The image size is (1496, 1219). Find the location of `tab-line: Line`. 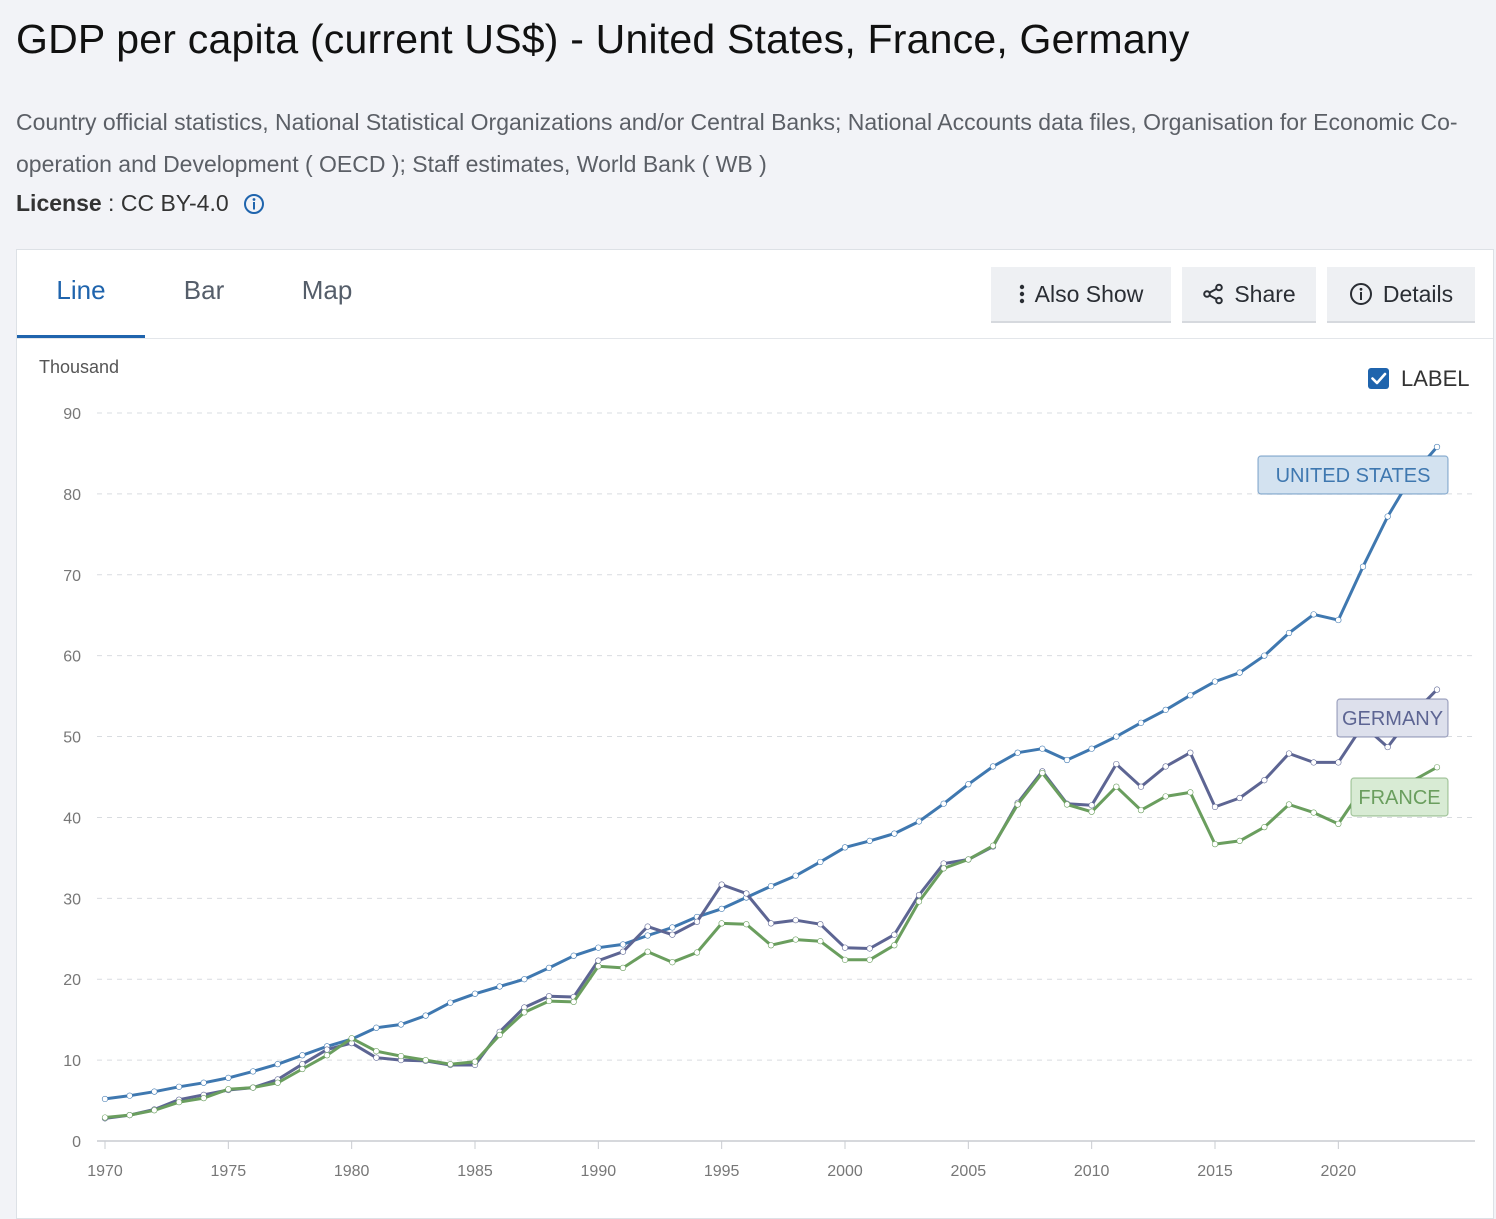

tab-line: Line is located at coordinates (81, 294).